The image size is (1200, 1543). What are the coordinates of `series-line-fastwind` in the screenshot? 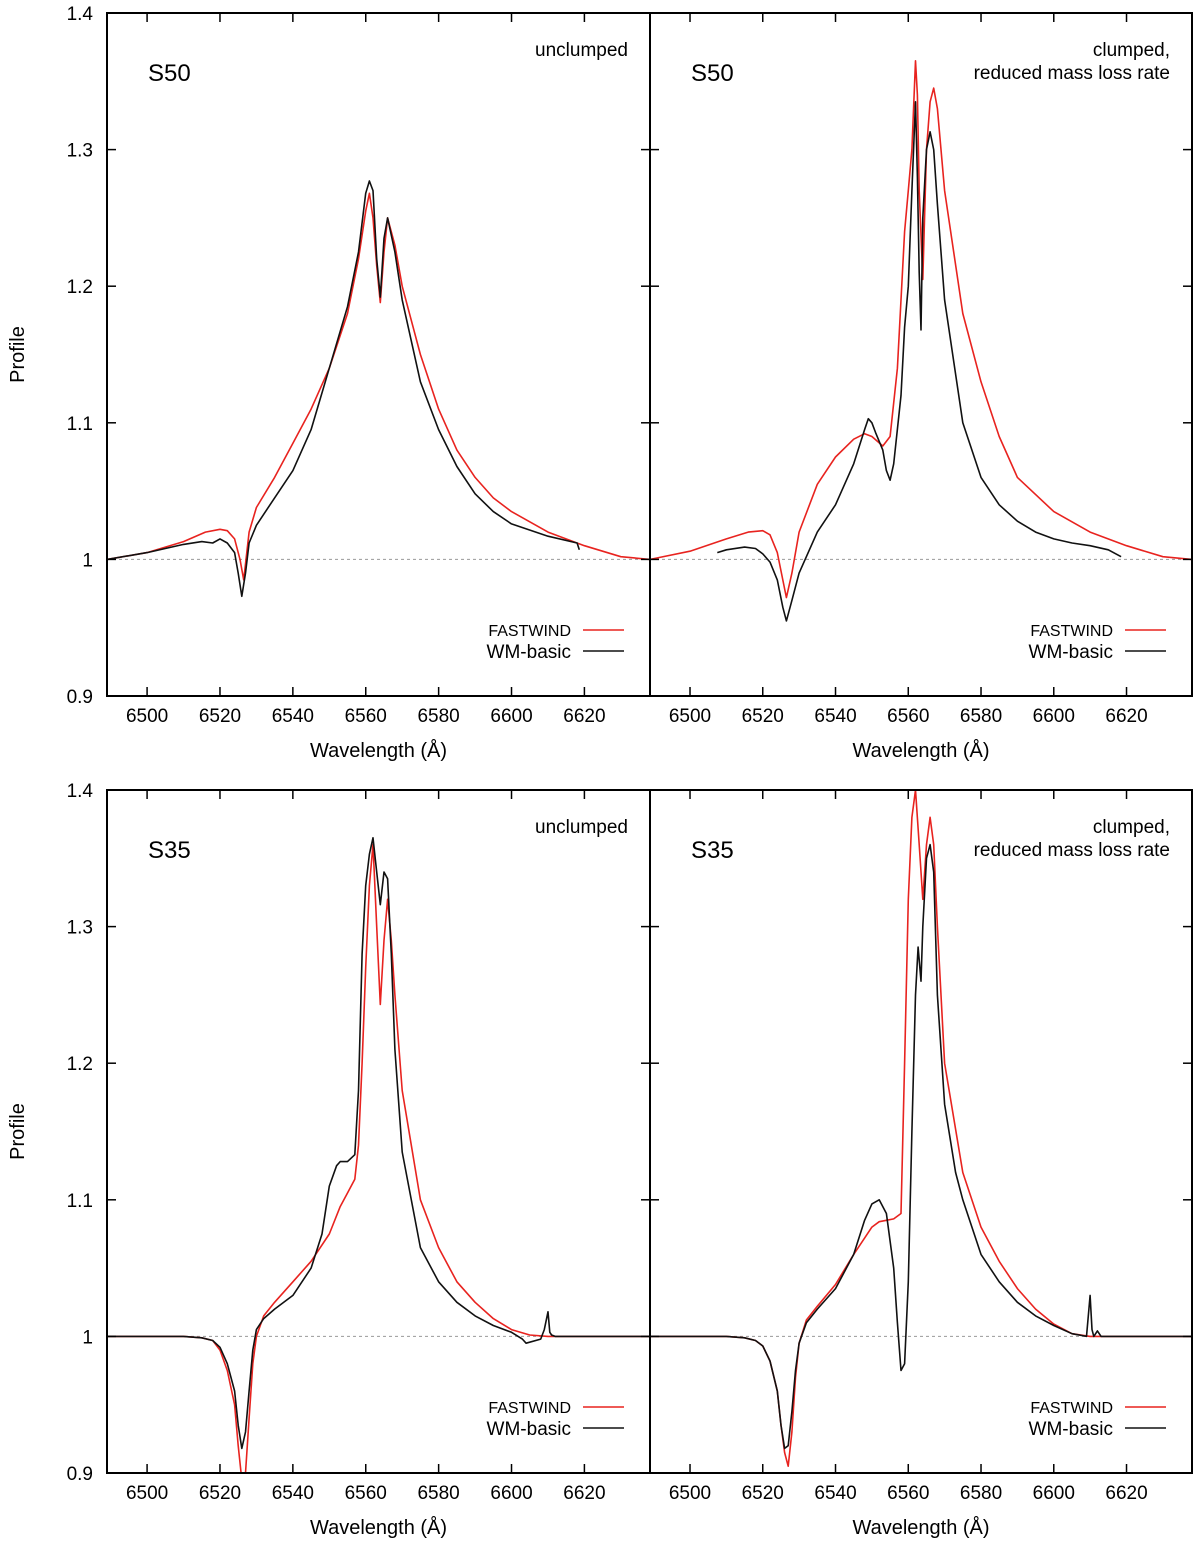 It's located at (378, 386).